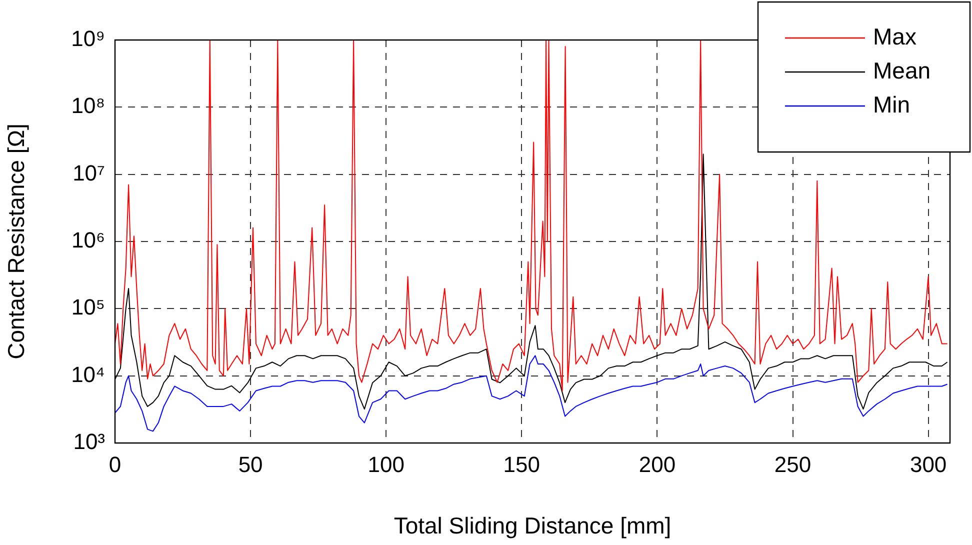  I want to click on y-tick-label: 10⁷, so click(89, 173).